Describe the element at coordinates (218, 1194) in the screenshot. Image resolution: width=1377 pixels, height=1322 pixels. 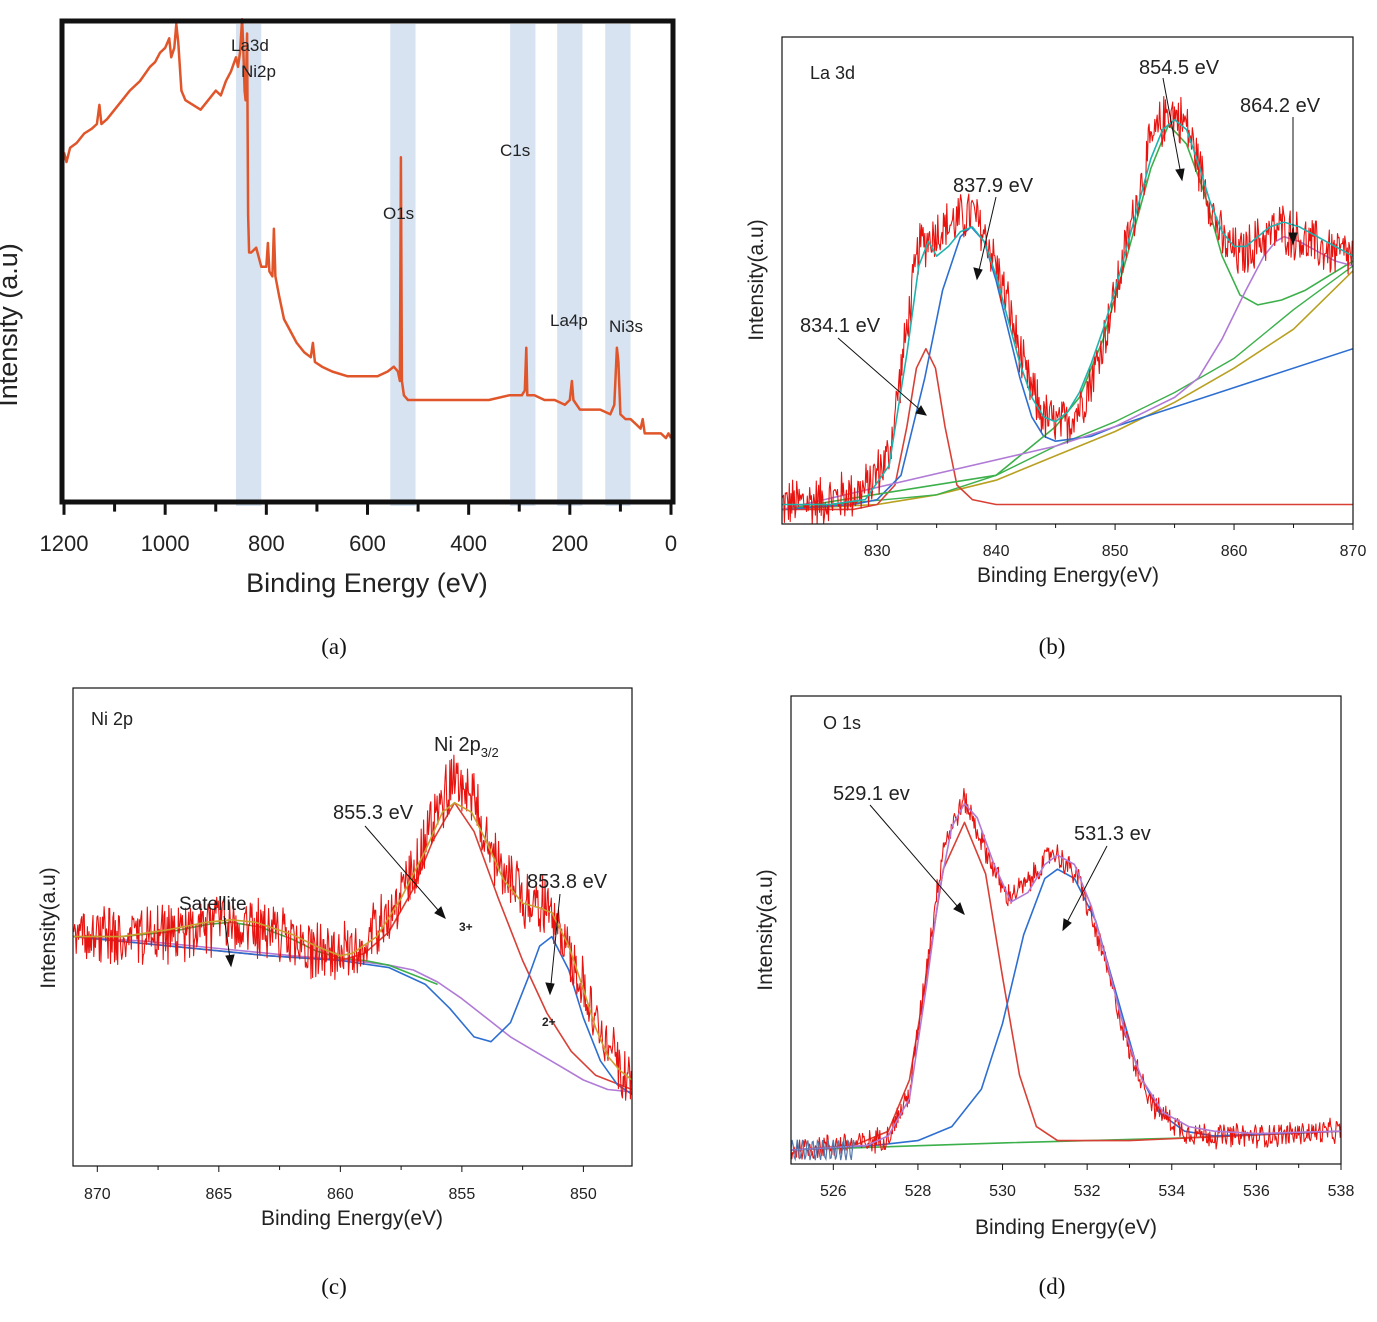
I see `c-tick-label-865: 865` at that location.